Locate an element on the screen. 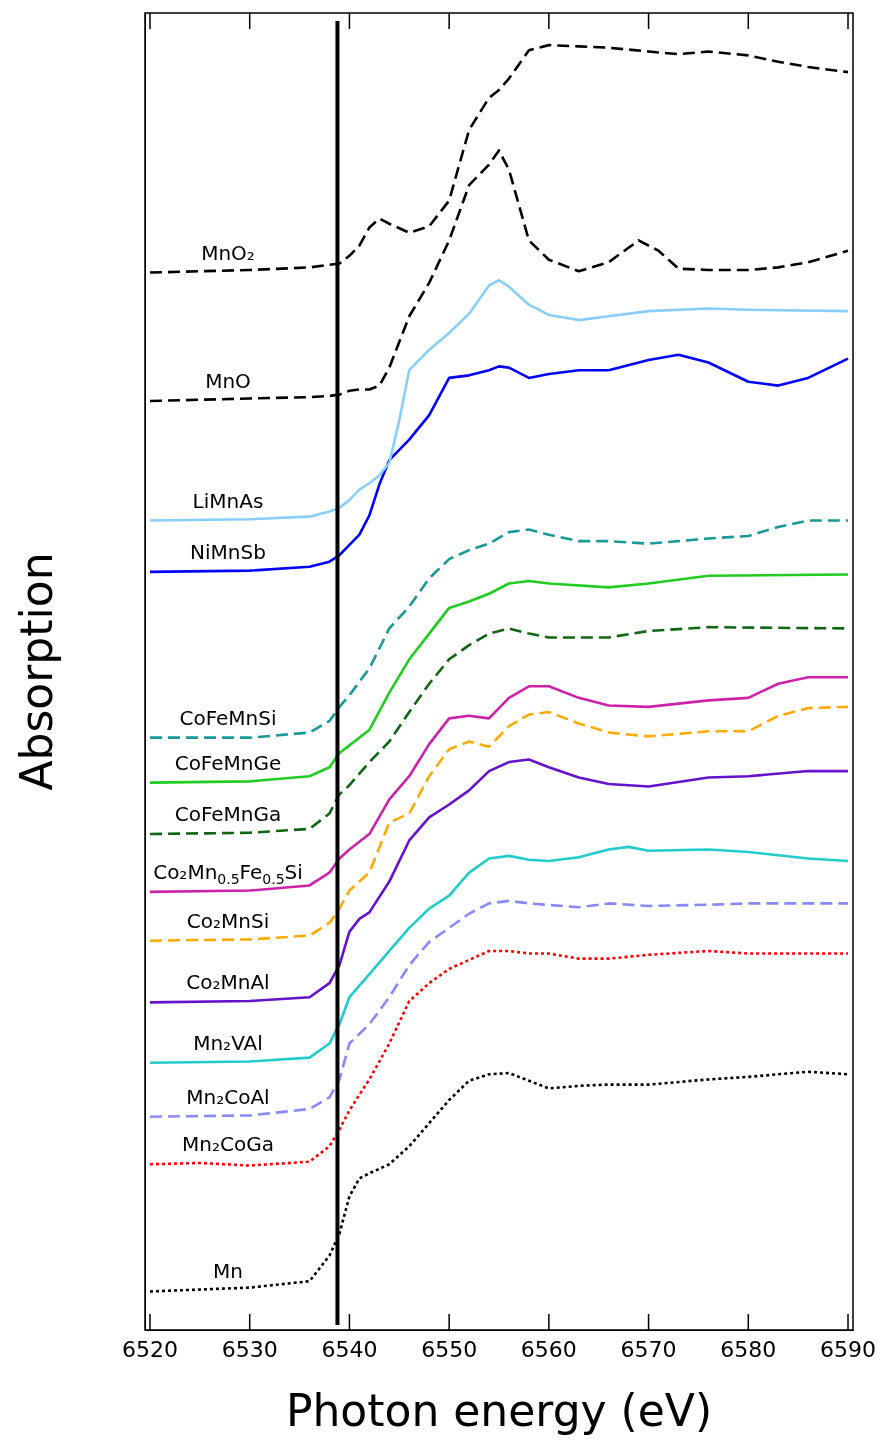 This screenshot has height=1452, width=887. series-label: Co₂MnSi is located at coordinates (228, 920).